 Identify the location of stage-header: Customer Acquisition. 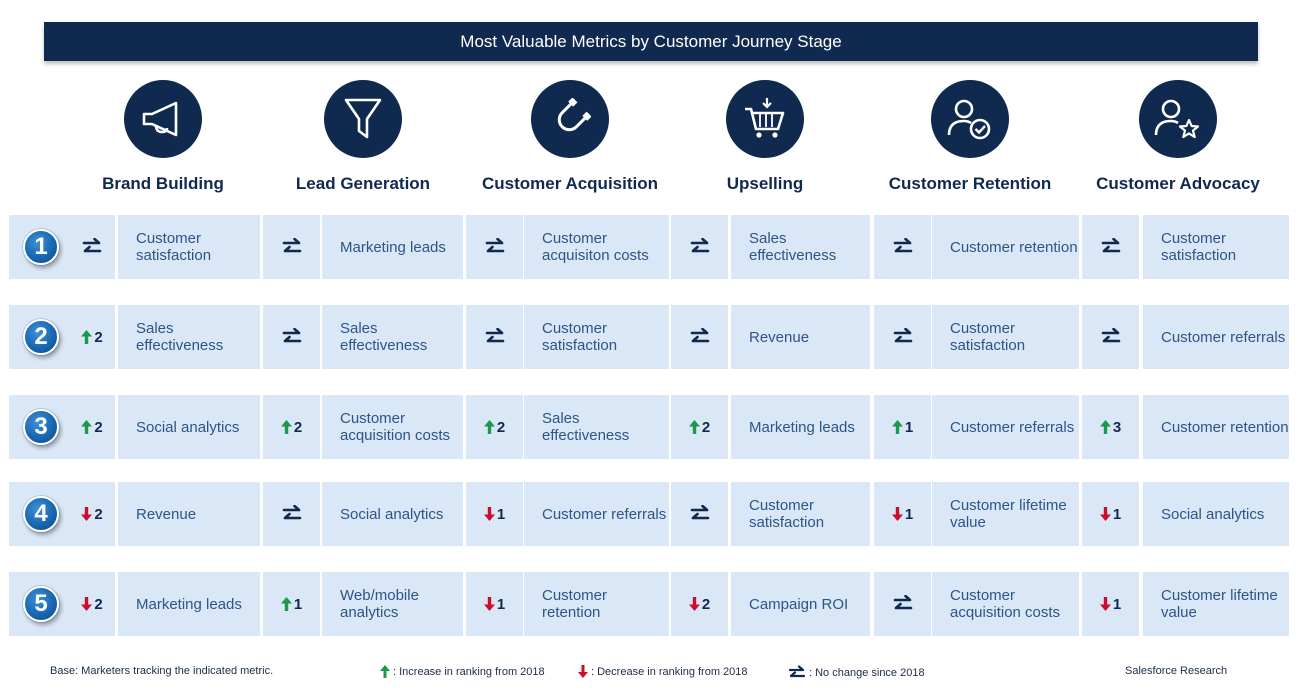
(570, 137).